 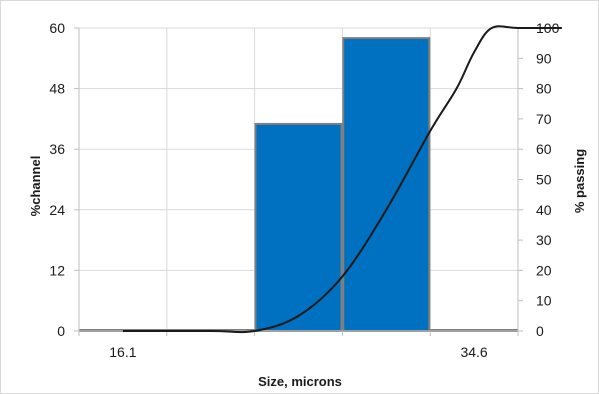 I want to click on right-tick-label: 60, so click(x=544, y=149).